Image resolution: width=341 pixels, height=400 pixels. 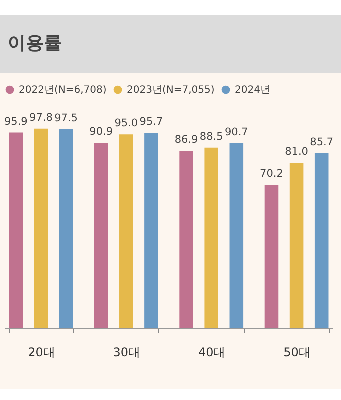 I want to click on legend-label: 2022년(N=6,708), so click(x=63, y=90).